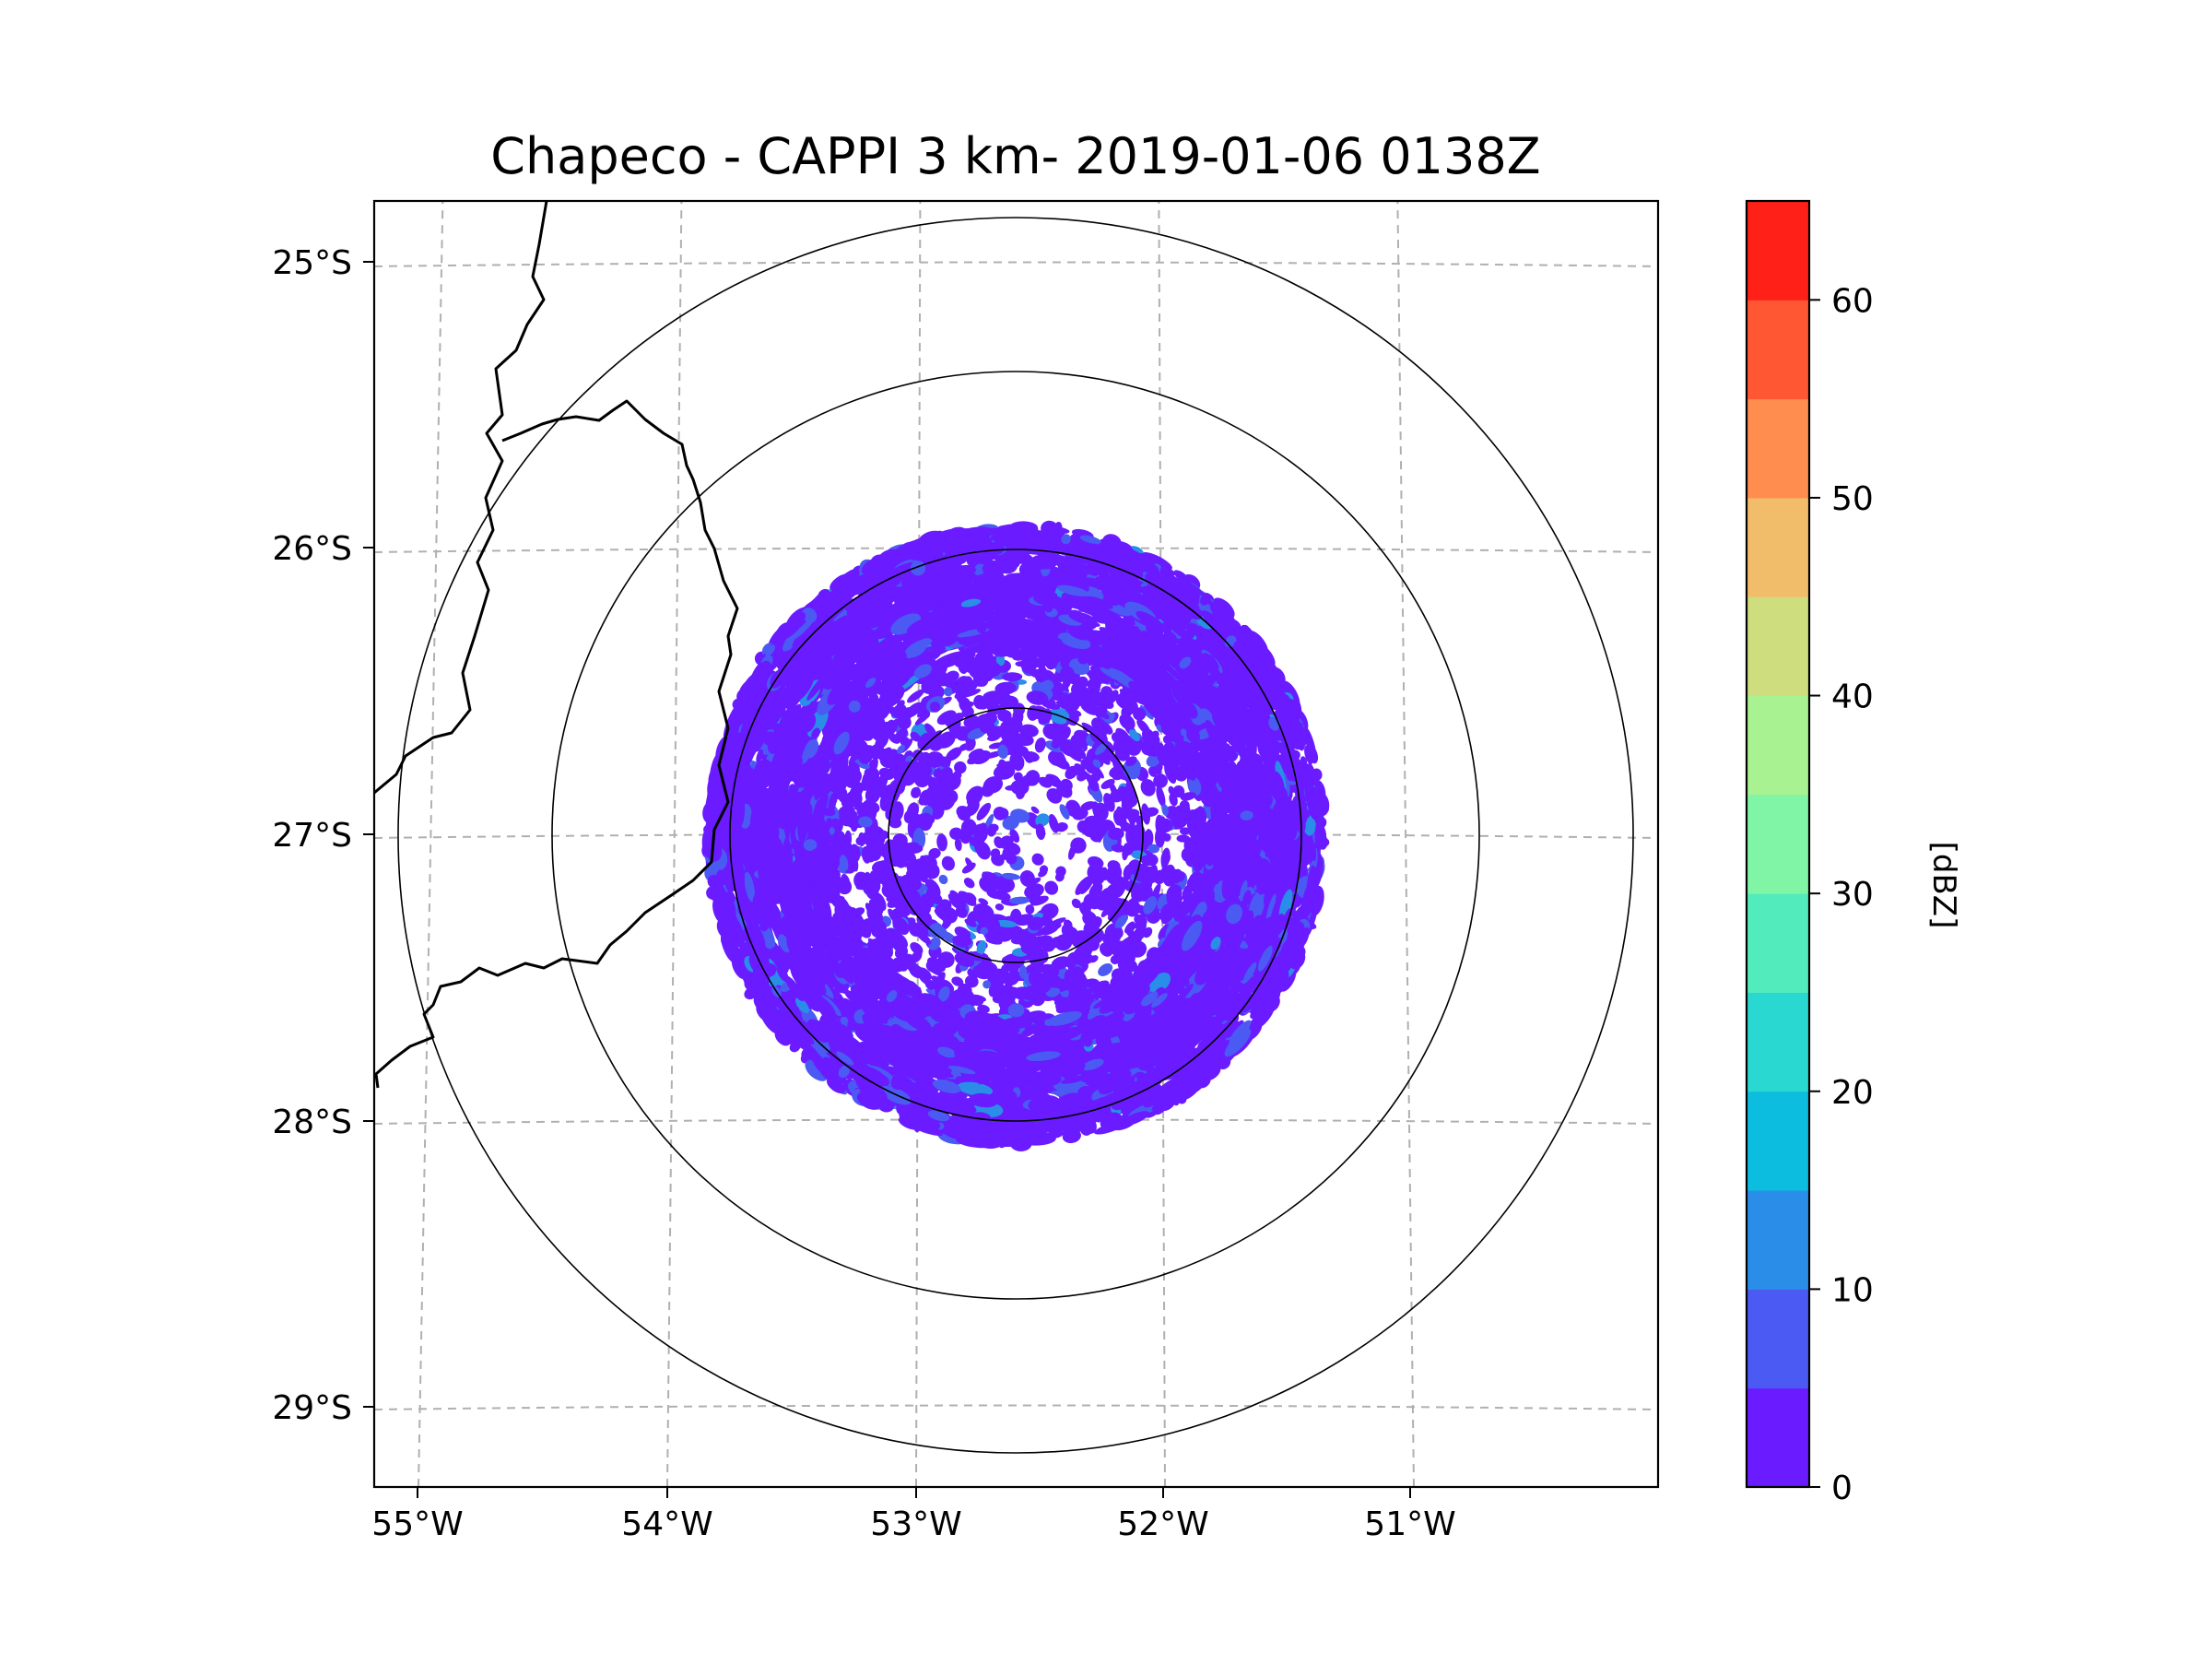 The image size is (2212, 1664). What do you see at coordinates (1015, 836) in the screenshot?
I see `reflectivity-echoes` at bounding box center [1015, 836].